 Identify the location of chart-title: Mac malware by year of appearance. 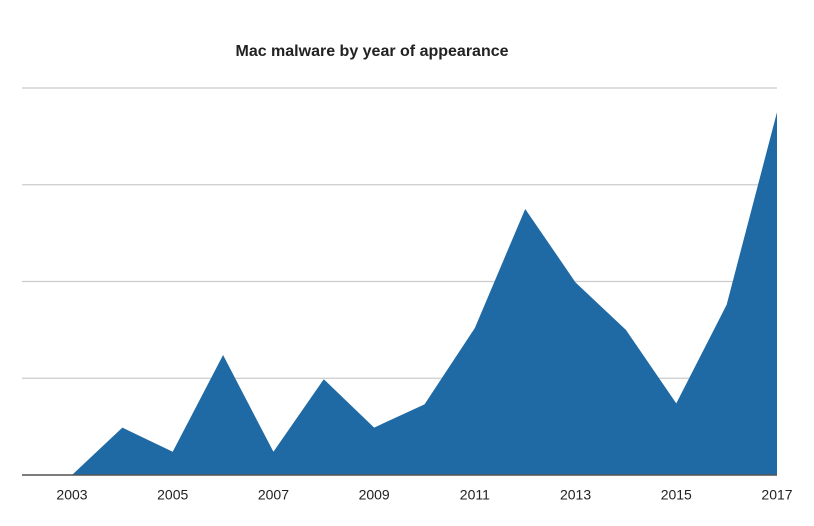
(371, 51).